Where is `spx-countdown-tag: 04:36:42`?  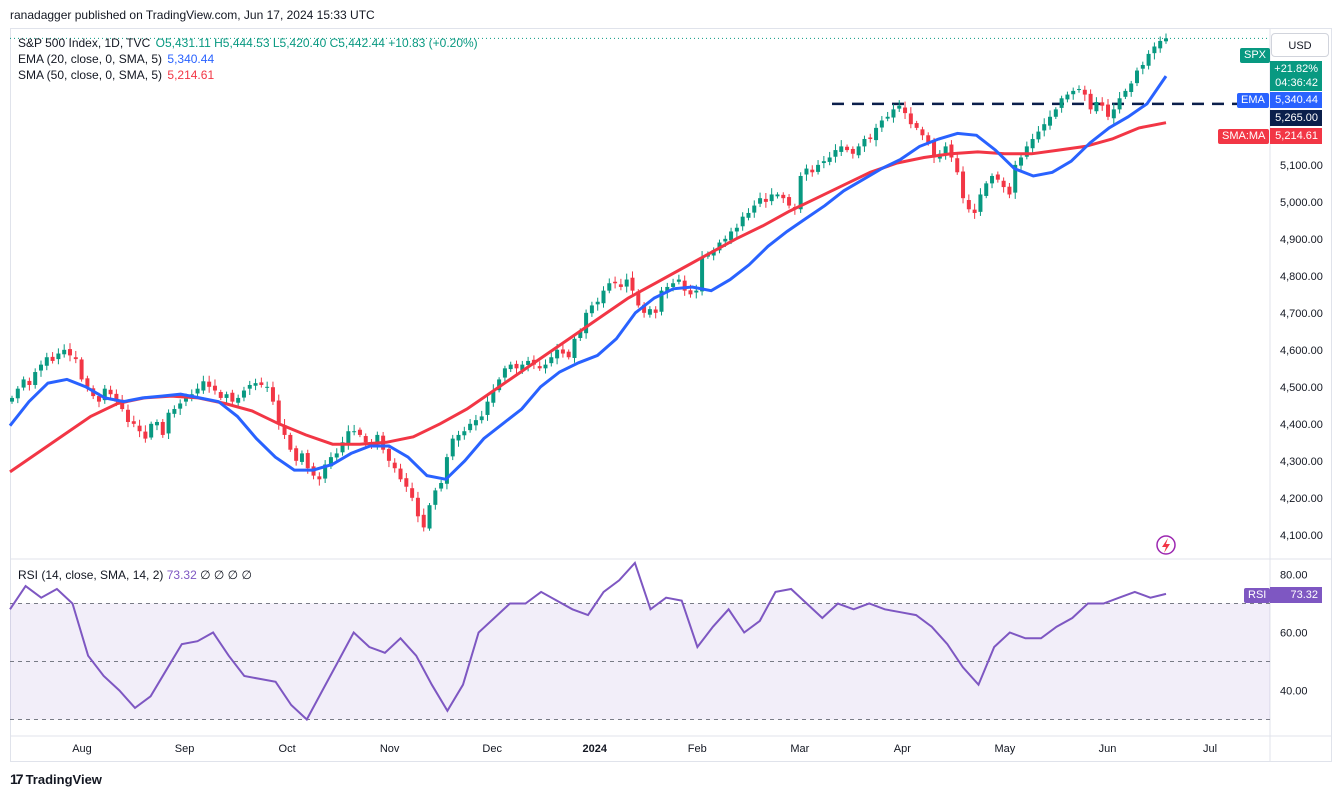 spx-countdown-tag: 04:36:42 is located at coordinates (1296, 83).